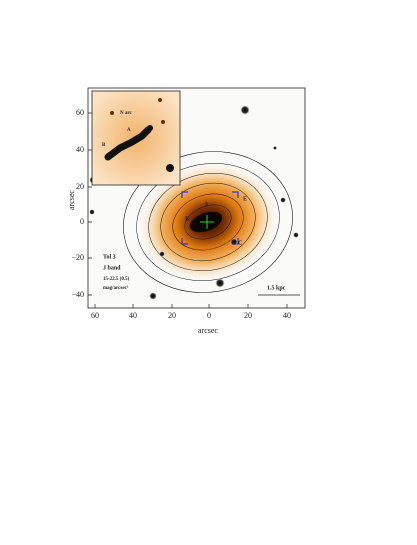 This screenshot has height=545, width=417. Describe the element at coordinates (276, 288) in the screenshot. I see `scale-bar-label: 1.5 kpc` at that location.